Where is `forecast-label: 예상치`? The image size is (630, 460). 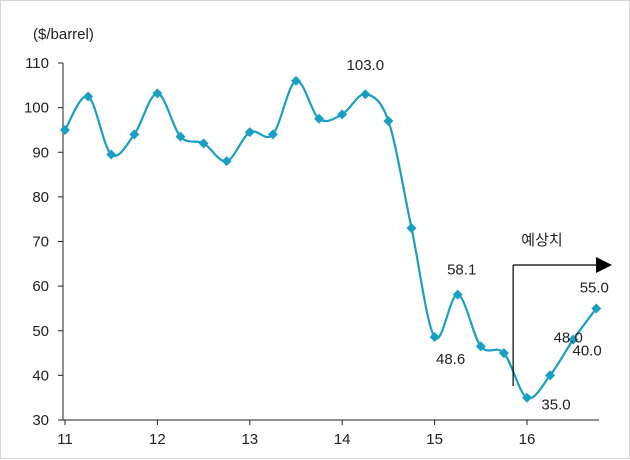 forecast-label: 예상치 is located at coordinates (541, 240).